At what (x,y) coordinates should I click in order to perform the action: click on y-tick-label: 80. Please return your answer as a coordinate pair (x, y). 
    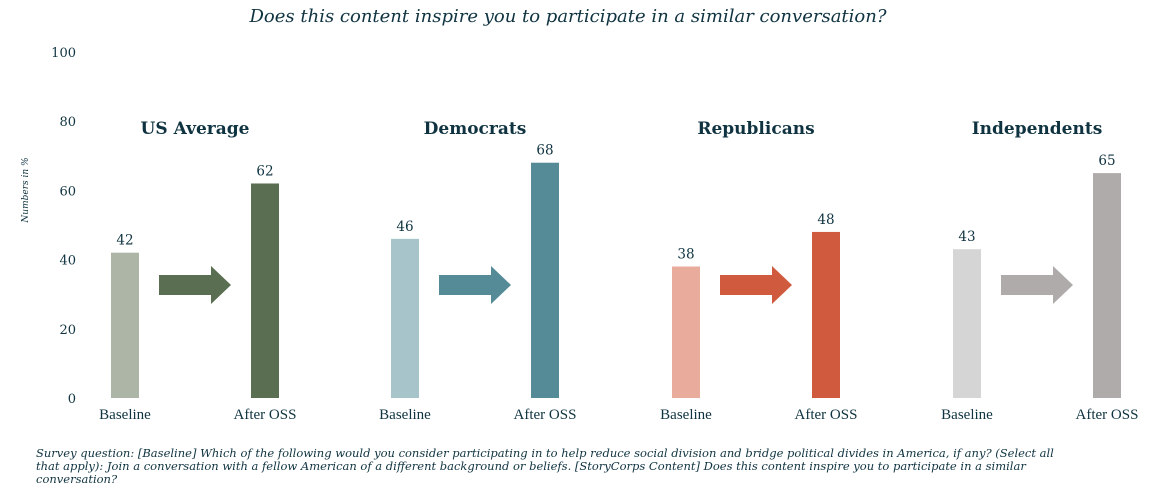
    Looking at the image, I should click on (67, 122).